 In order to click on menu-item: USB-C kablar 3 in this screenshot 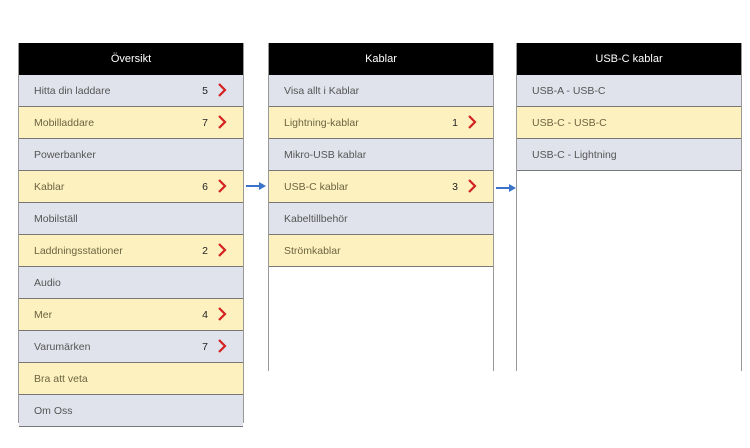, I will do `click(381, 187)`.